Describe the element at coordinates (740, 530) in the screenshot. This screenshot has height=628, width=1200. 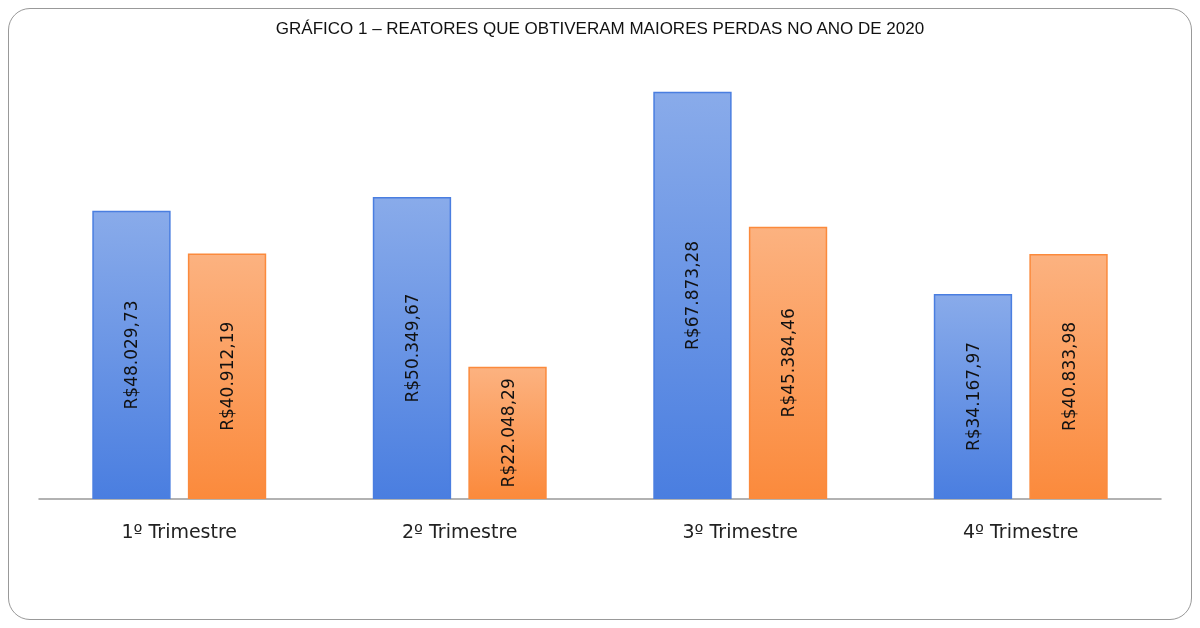
I see `x-tick-label: 3º Trimestre` at that location.